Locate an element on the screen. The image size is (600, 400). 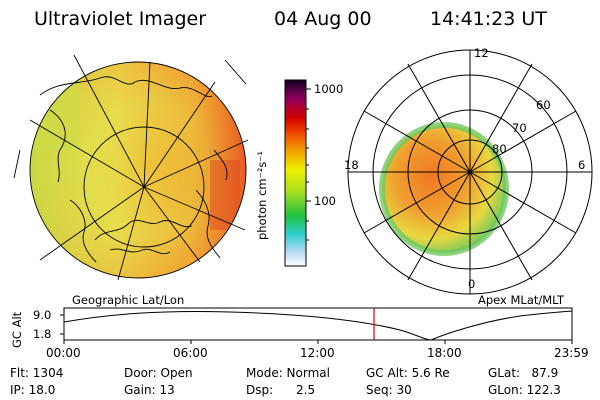
date-label: 04 Aug 00 is located at coordinates (323, 19).